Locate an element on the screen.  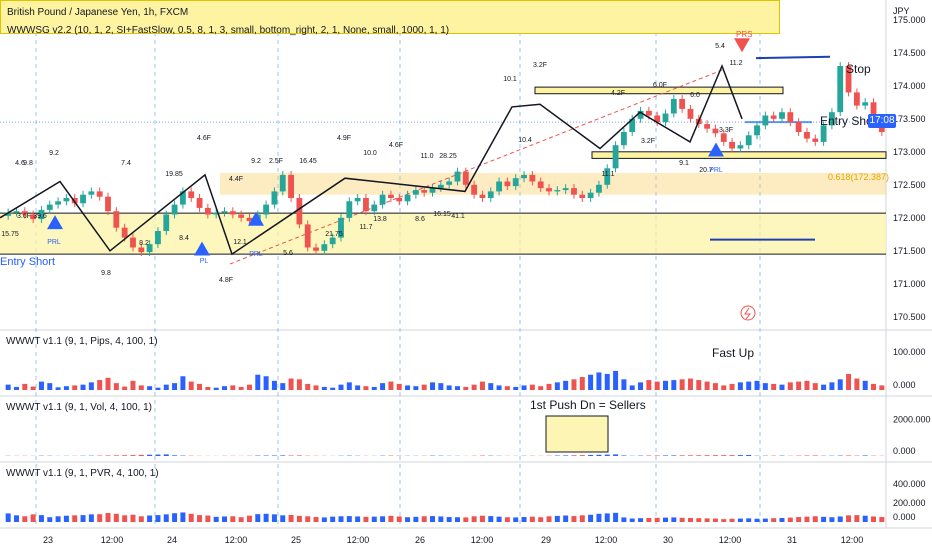
wave-label: 8.6 is located at coordinates (420, 219).